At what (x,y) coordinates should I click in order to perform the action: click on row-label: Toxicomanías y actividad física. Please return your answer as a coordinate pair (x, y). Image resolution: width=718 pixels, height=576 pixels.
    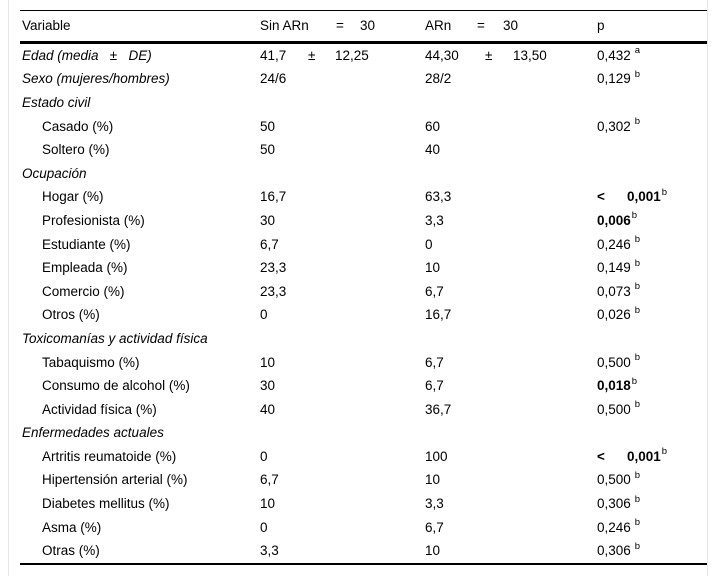
    Looking at the image, I should click on (115, 338).